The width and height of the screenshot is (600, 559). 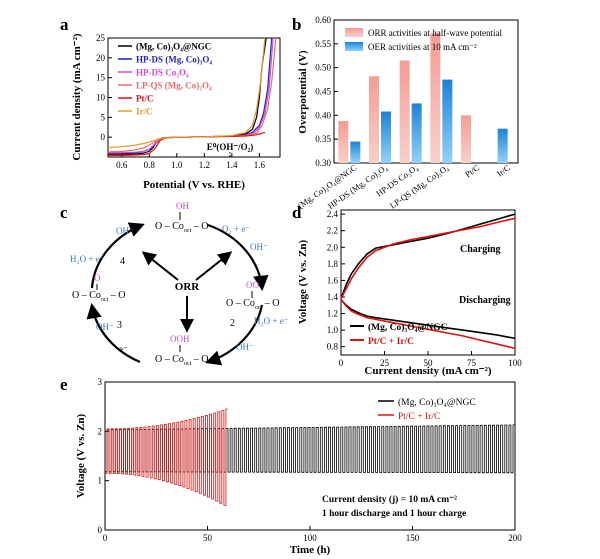 What do you see at coordinates (389, 499) in the screenshot?
I see `panel-e-note-1: Current density (j) = 10 mA cm⁻²` at bounding box center [389, 499].